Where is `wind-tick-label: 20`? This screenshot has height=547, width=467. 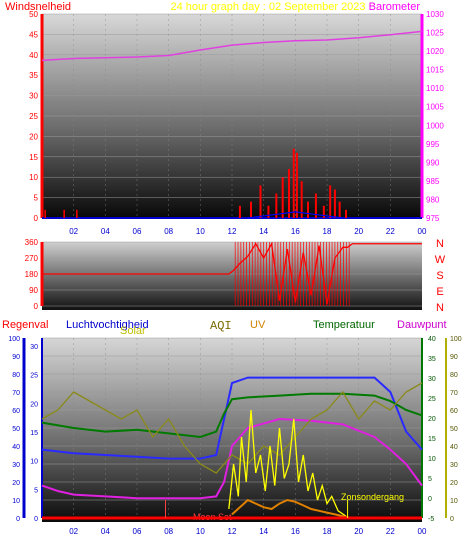
wind-tick-label: 20 is located at coordinates (33, 136).